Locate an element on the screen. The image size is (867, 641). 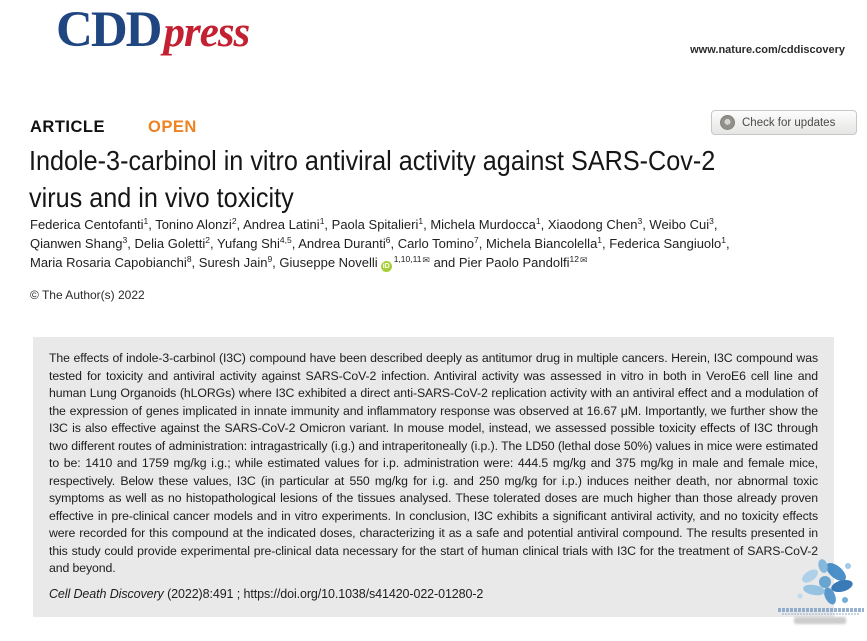
author-name: Yufang Shi is located at coordinates (248, 243).